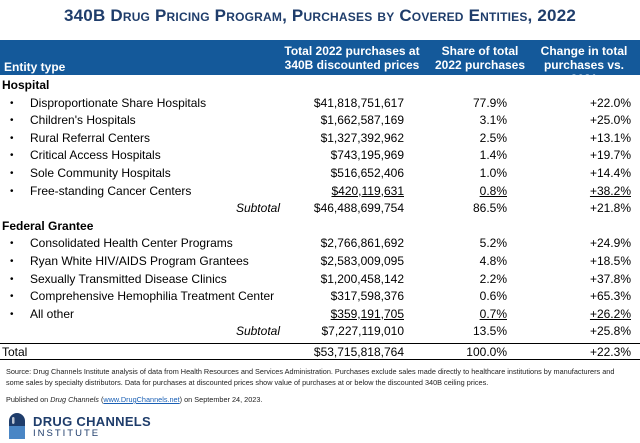  I want to click on purchase-change: +37.8%, so click(610, 278).